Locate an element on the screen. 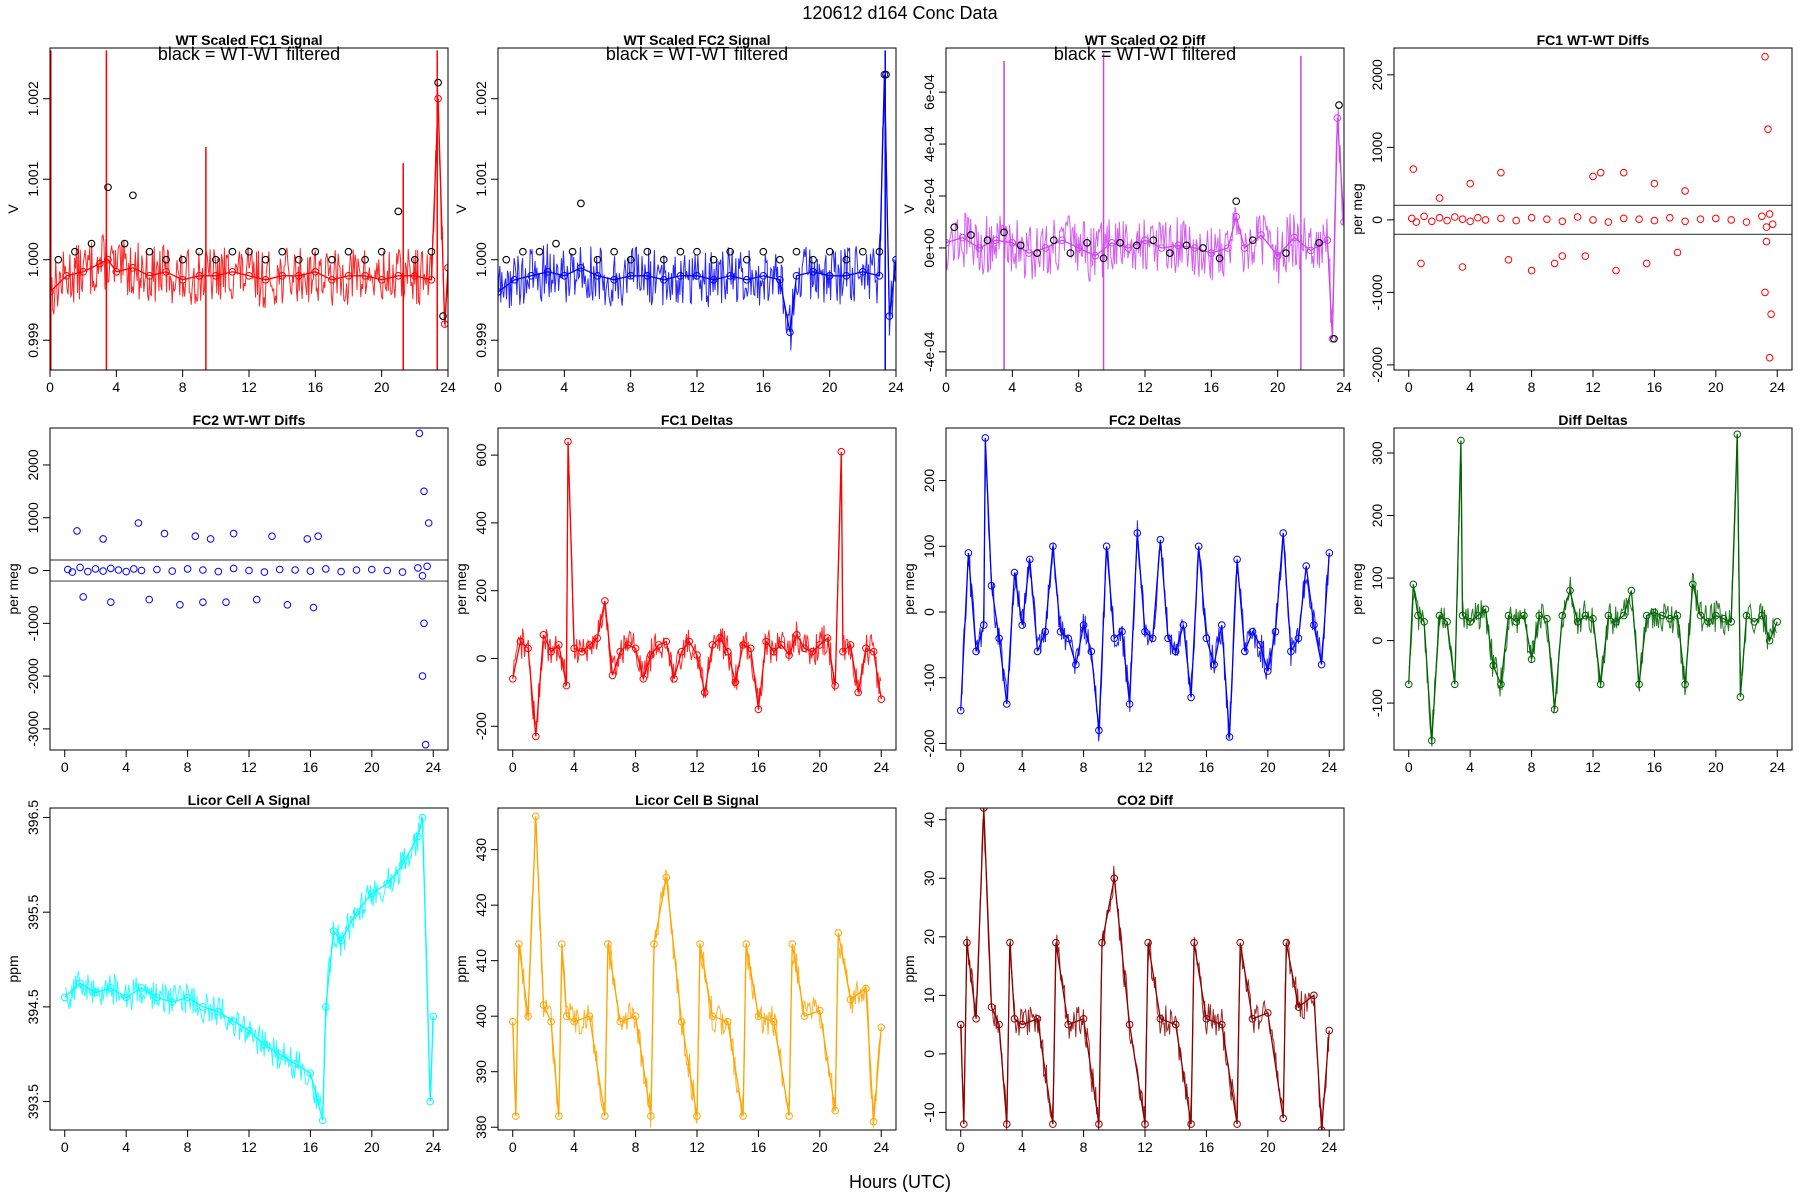 The width and height of the screenshot is (1800, 1200). y-axis-label: per meg is located at coordinates (1357, 588).